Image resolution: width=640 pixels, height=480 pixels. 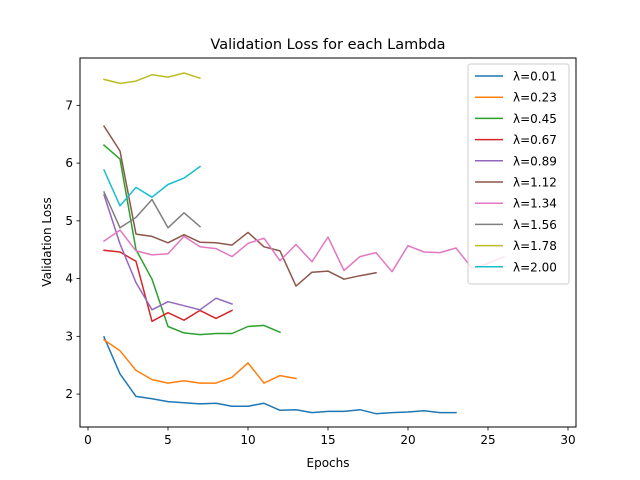 What do you see at coordinates (535, 267) in the screenshot?
I see `legend-label-9: λ=2.00` at bounding box center [535, 267].